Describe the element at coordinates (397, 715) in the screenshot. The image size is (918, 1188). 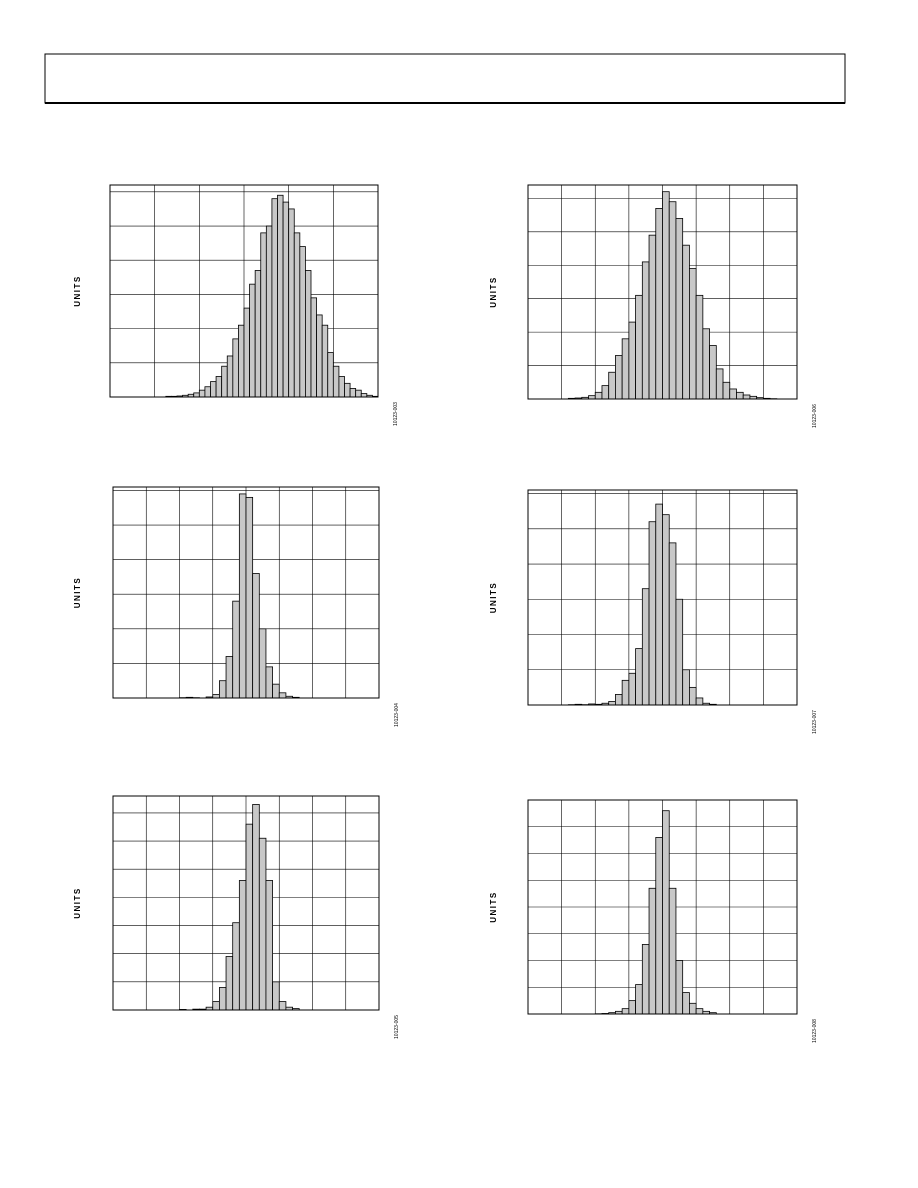
I see `figure-code: 10123-004` at that location.